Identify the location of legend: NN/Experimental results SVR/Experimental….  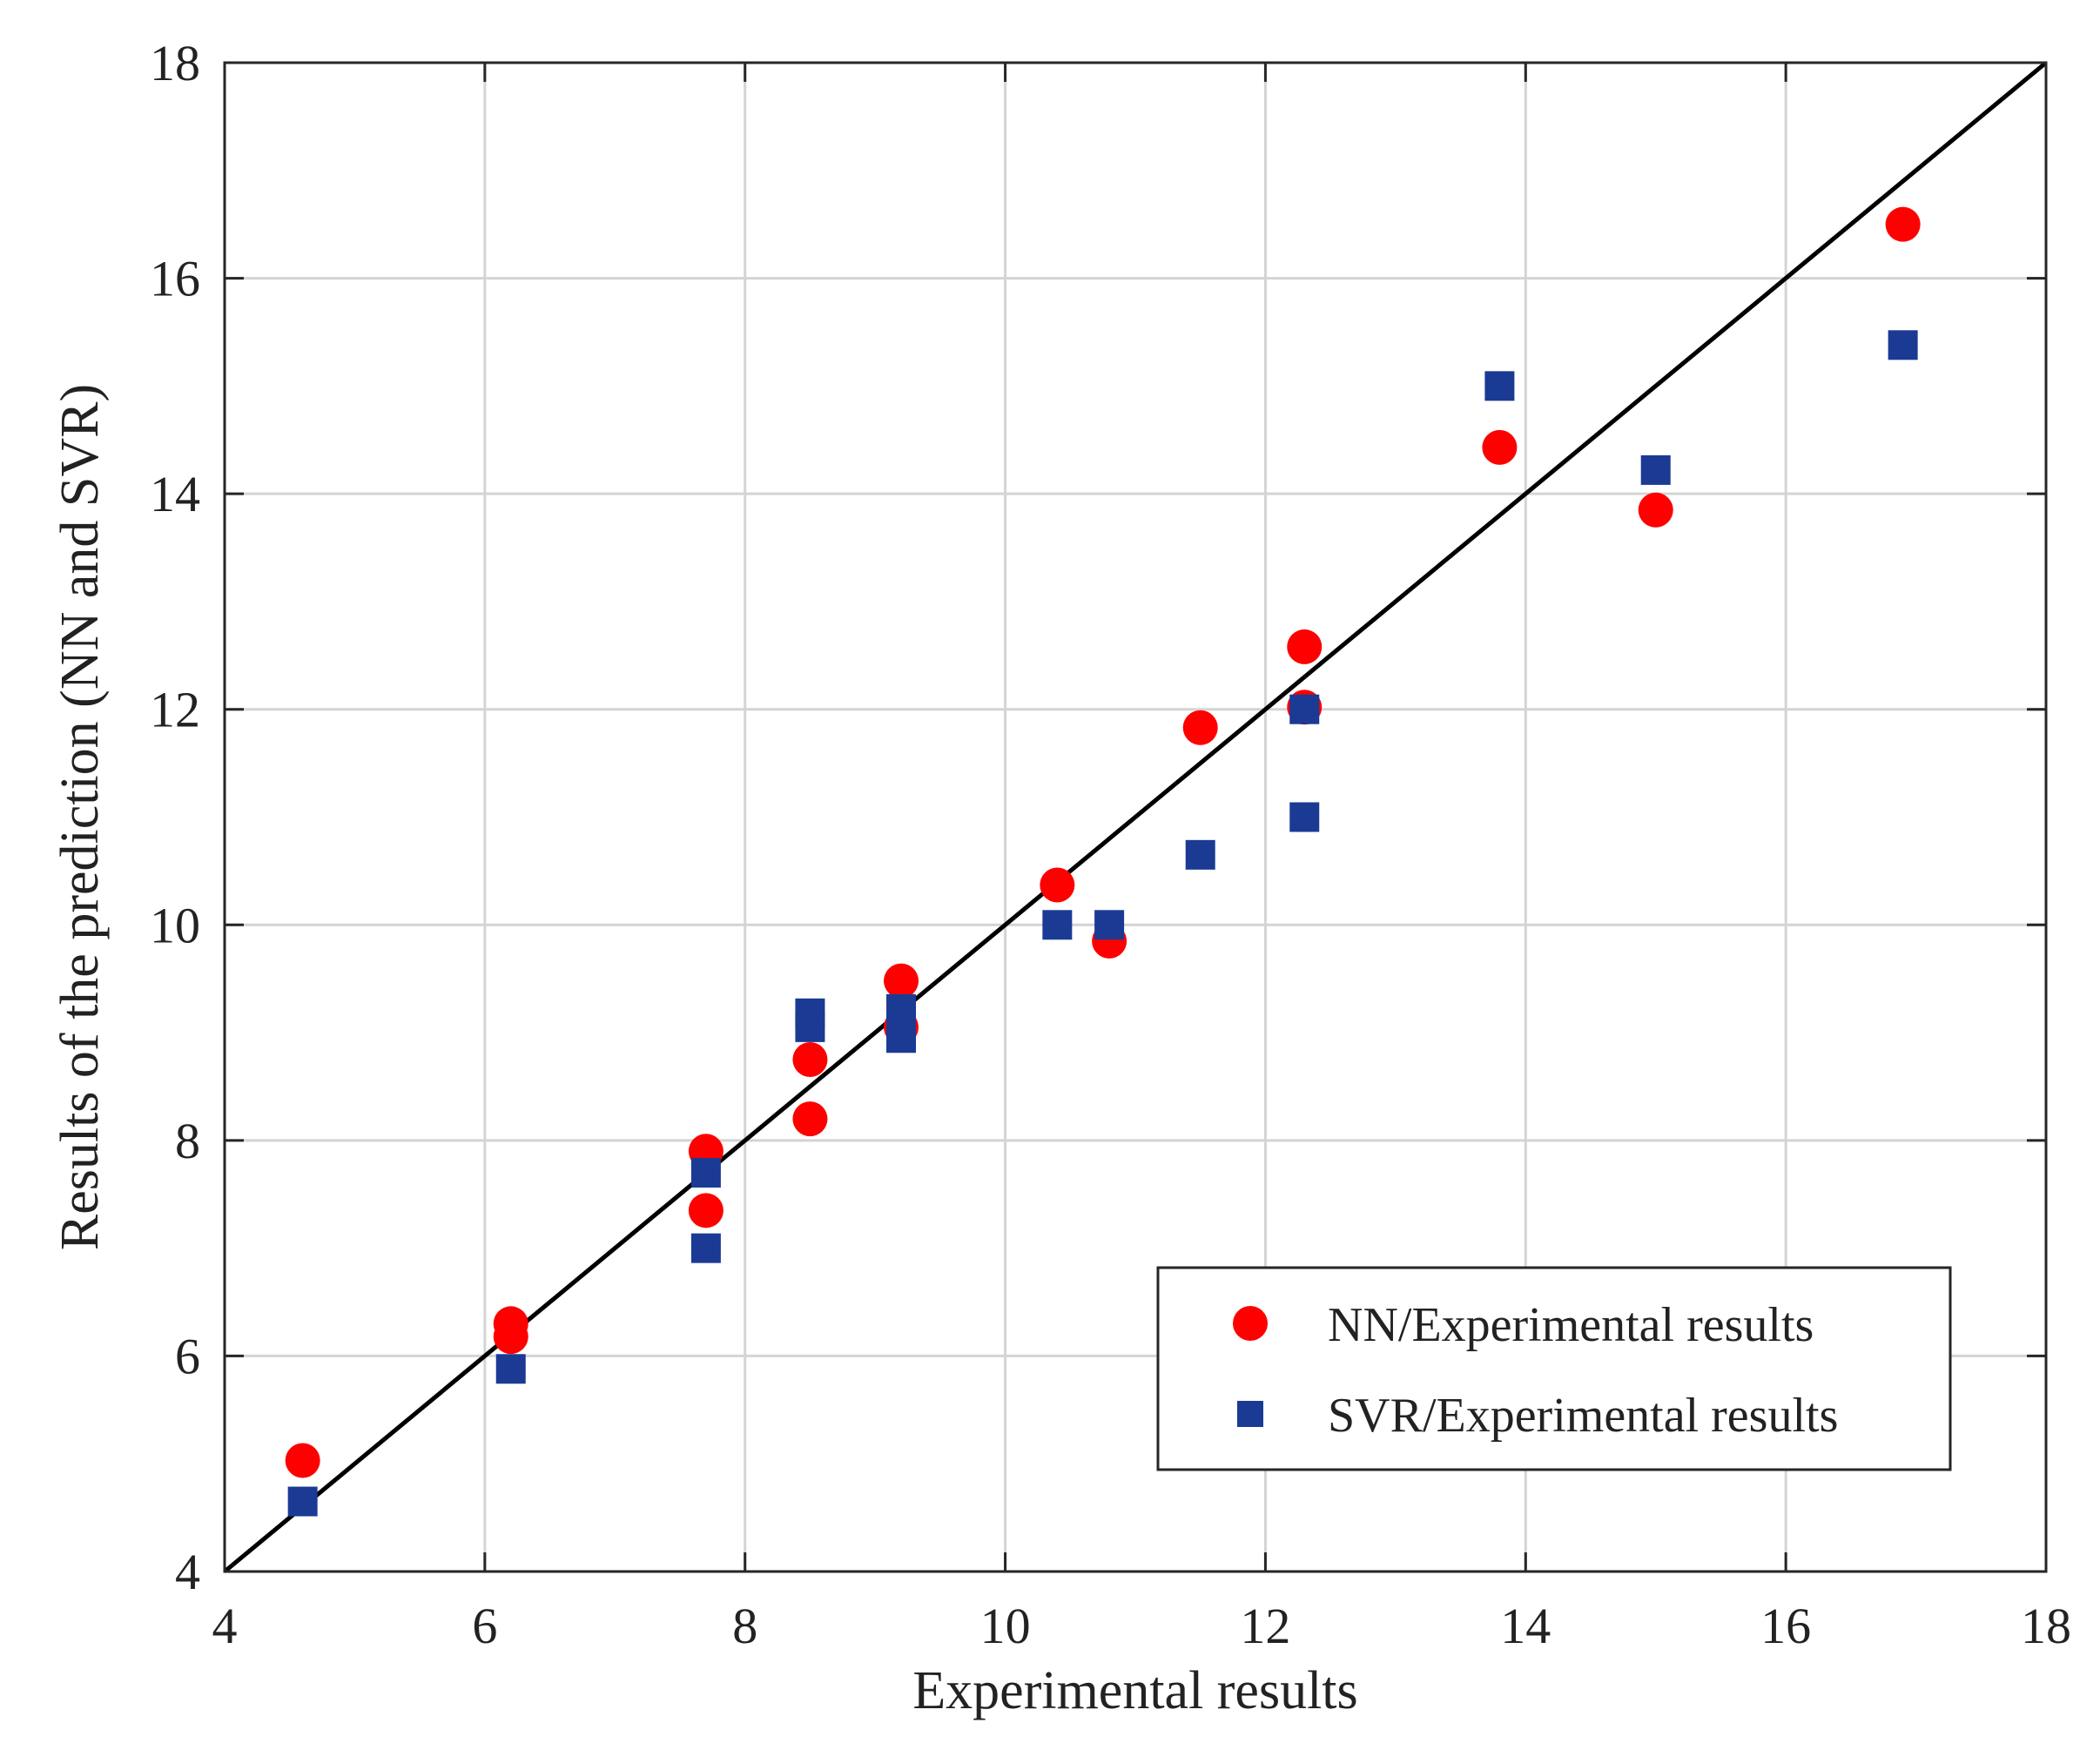
(1554, 1368).